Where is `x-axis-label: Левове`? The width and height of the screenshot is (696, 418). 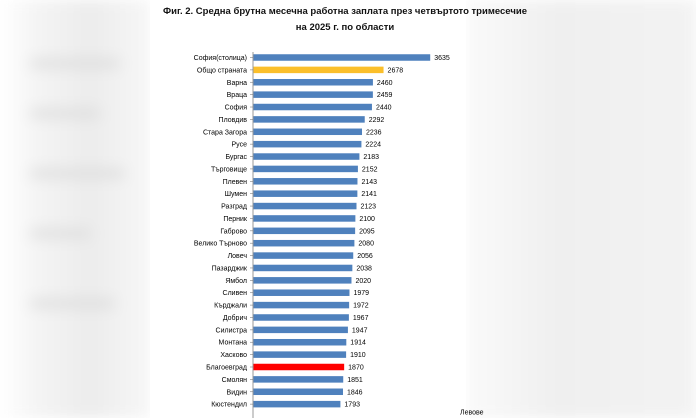 x-axis-label: Левове is located at coordinates (472, 413).